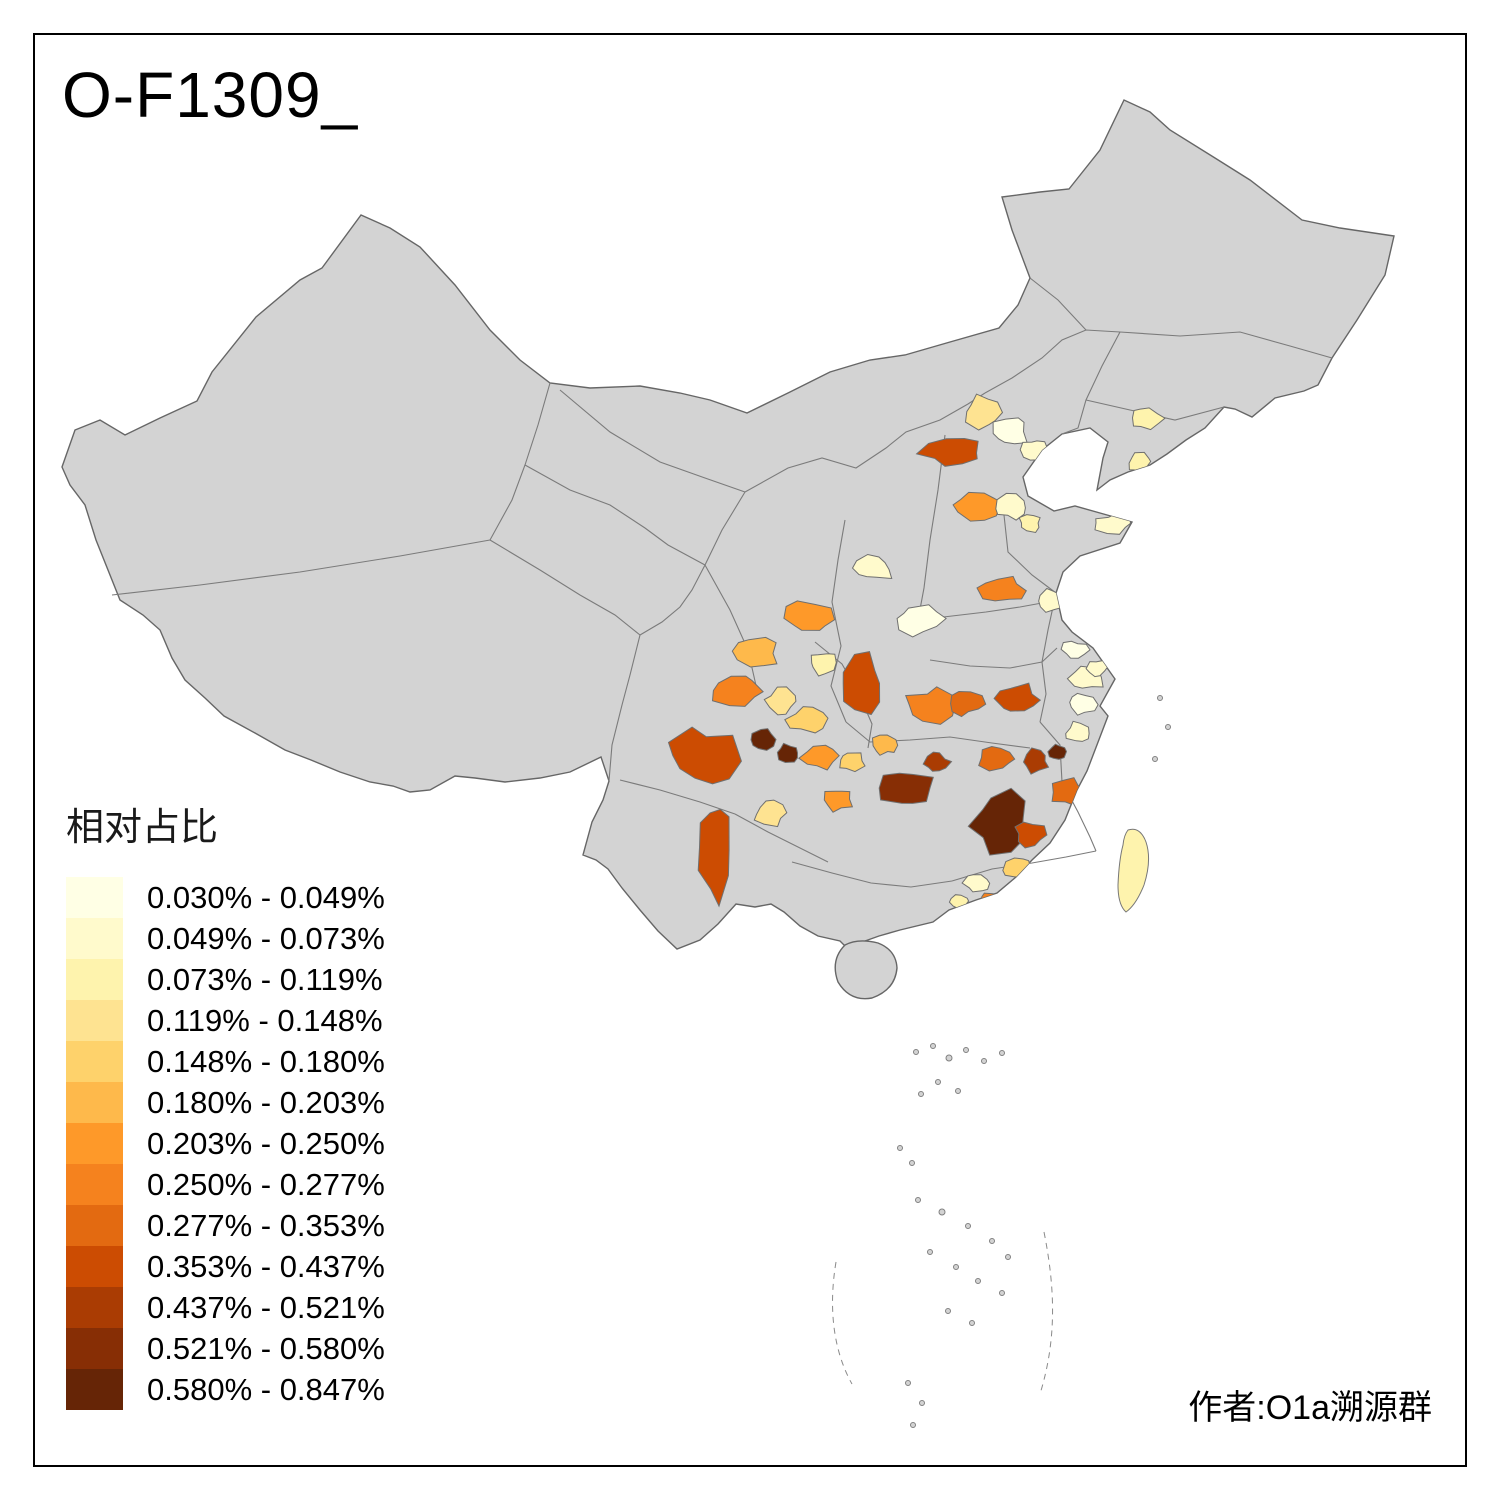 This screenshot has width=1500, height=1500. I want to click on legend-row: 0.521% - 0.580%, so click(225, 1348).